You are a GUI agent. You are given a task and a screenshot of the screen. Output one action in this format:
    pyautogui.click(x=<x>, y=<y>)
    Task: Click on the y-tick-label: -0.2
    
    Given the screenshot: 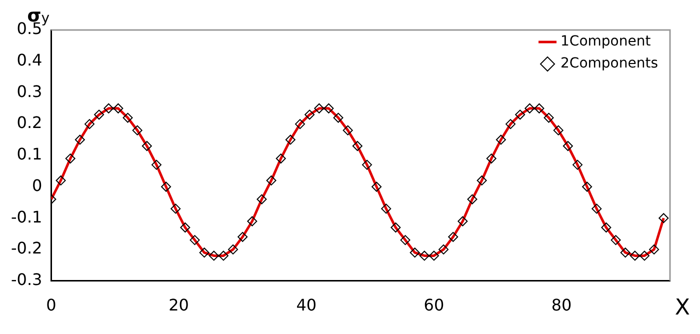 What is the action you would take?
    pyautogui.click(x=26, y=248)
    